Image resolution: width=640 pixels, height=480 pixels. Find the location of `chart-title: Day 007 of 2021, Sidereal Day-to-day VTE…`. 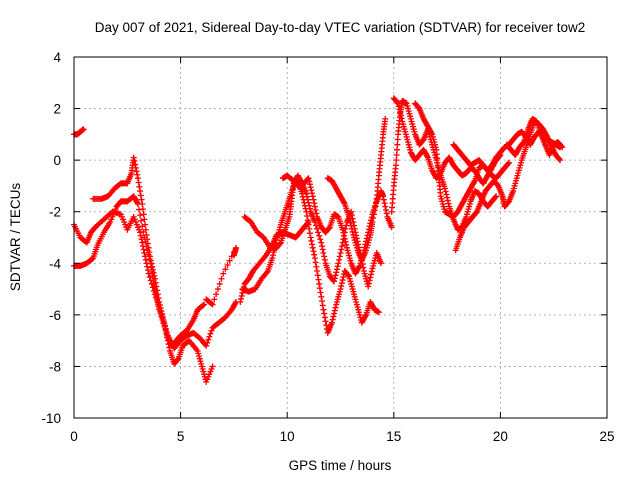

chart-title: Day 007 of 2021, Sidereal Day-to-day VTE… is located at coordinates (340, 27).